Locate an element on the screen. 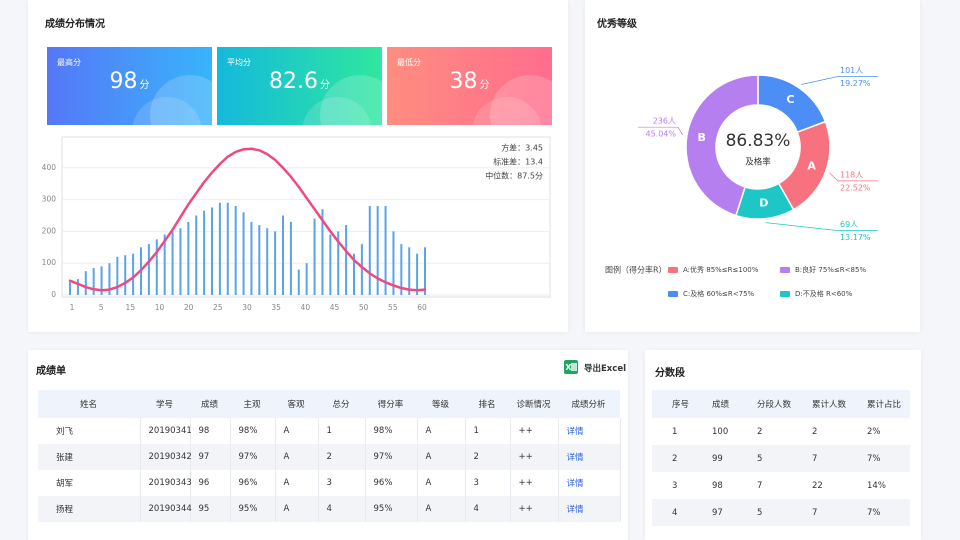 Image resolution: width=960 pixels, height=540 pixels. table-cell: 98 is located at coordinates (717, 485).